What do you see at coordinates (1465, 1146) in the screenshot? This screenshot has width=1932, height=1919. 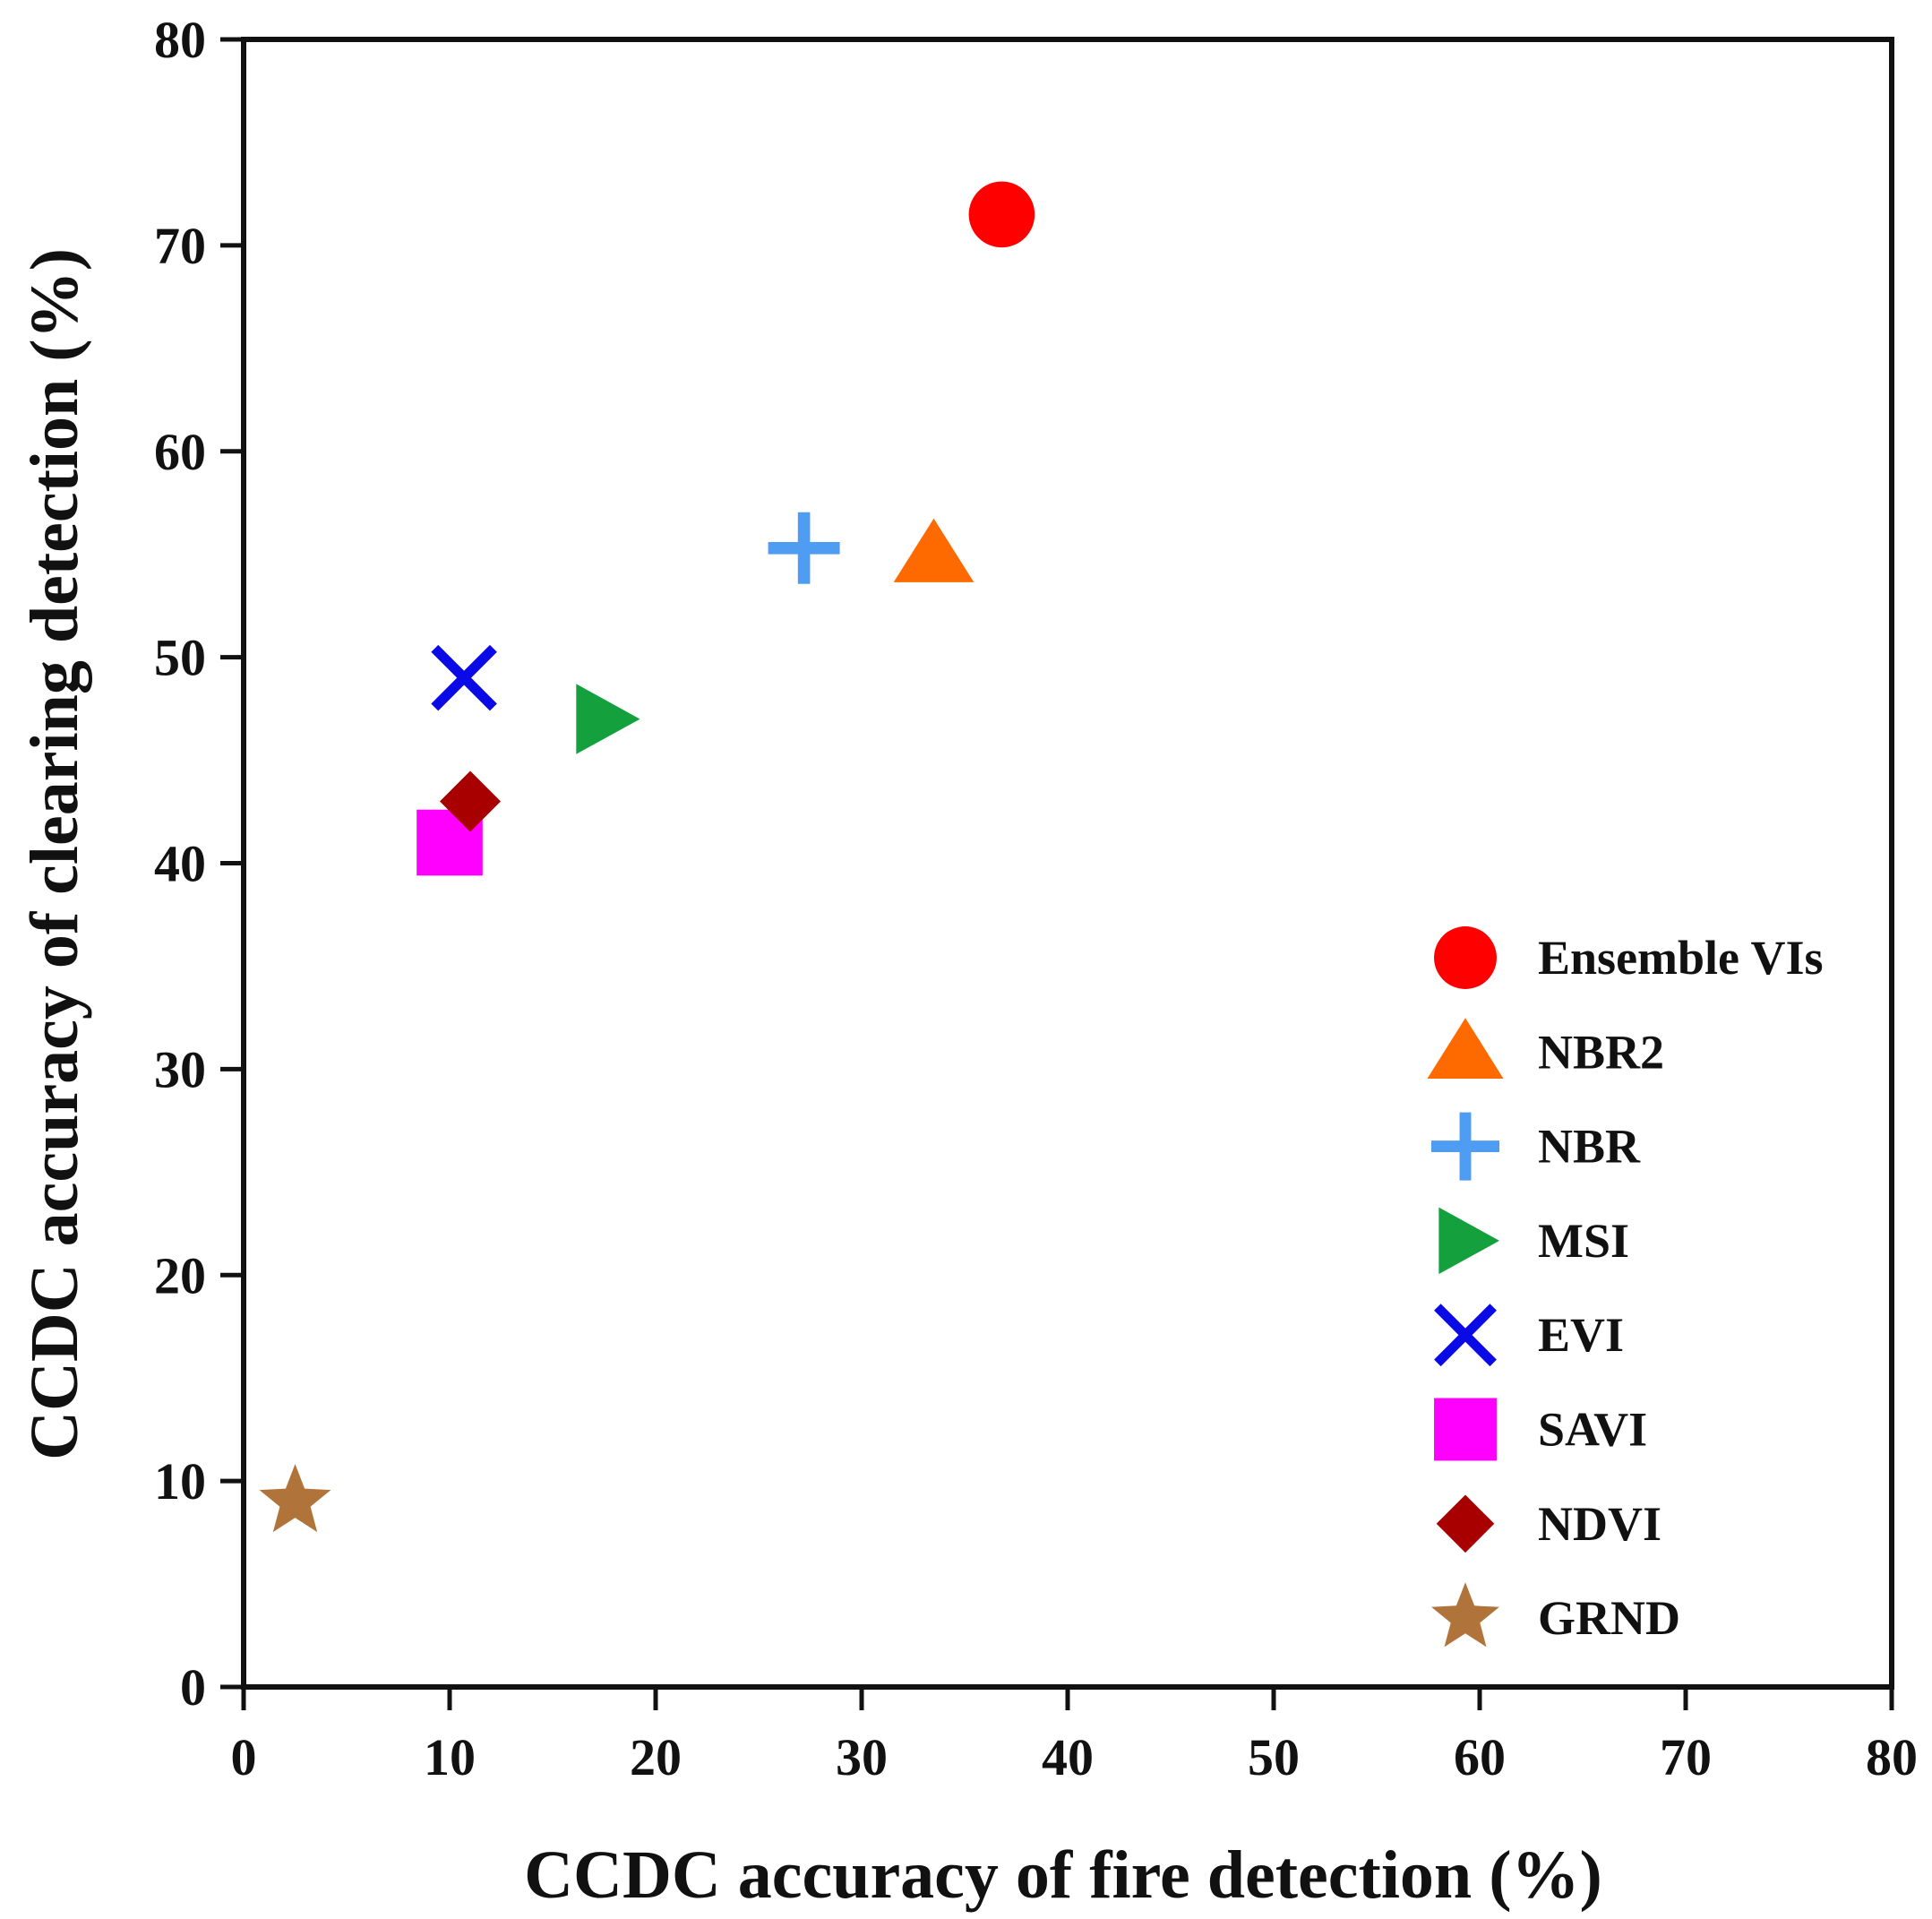 I see `legend-marker-nbr` at bounding box center [1465, 1146].